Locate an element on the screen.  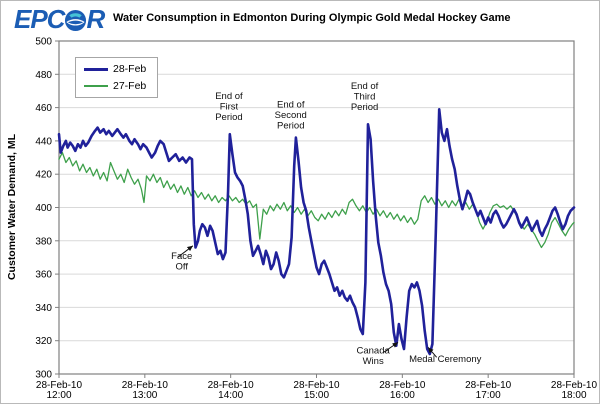
x-tick-time-17:00: 17:00 is located at coordinates (488, 395).